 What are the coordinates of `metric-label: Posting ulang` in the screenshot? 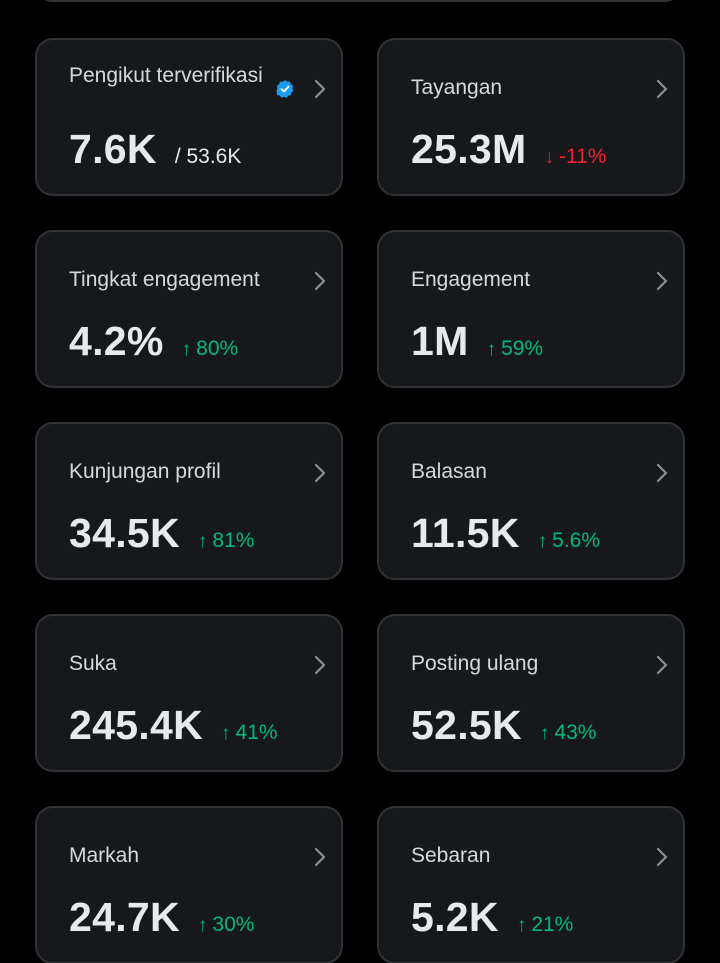 It's located at (475, 663).